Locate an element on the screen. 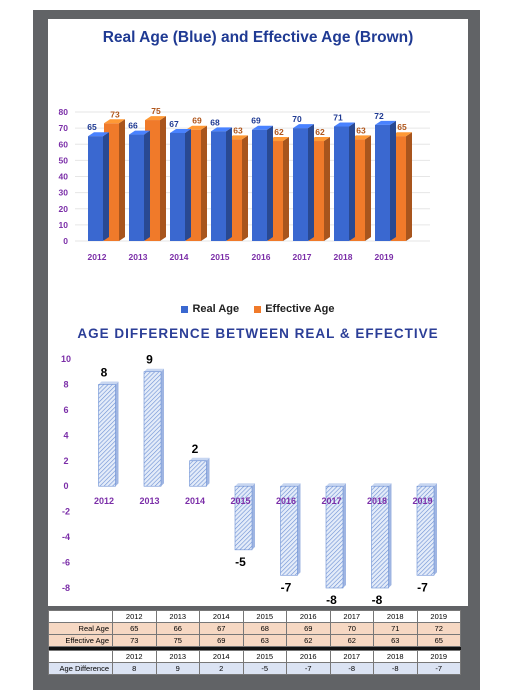 This screenshot has height=699, width=505. y-tick-label: -8 is located at coordinates (66, 588).